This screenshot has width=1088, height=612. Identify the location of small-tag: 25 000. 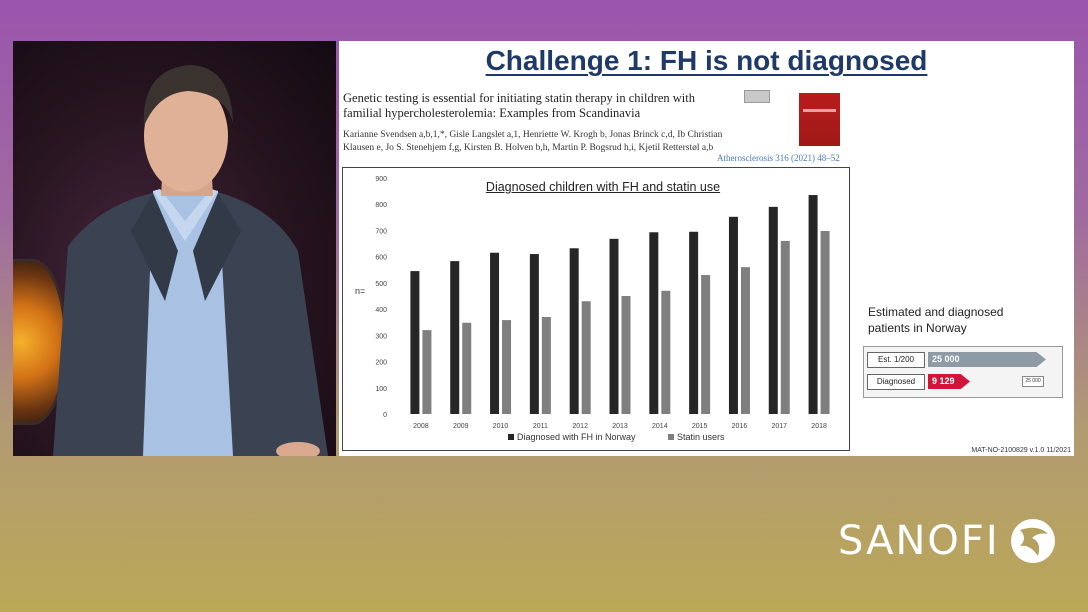
(1033, 381).